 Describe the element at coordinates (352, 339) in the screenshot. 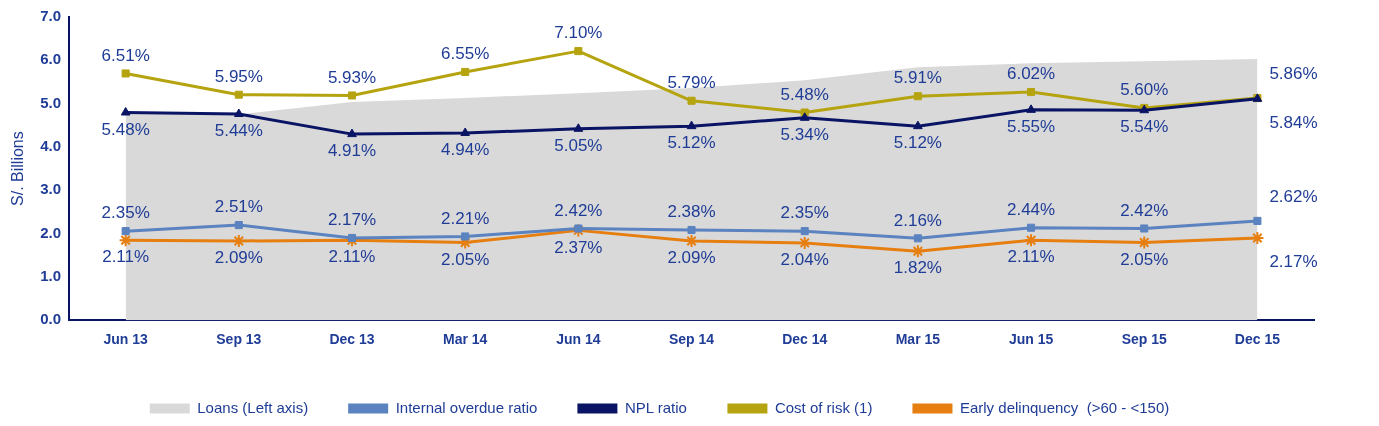

I see `x-tick-label: Dec 13` at that location.